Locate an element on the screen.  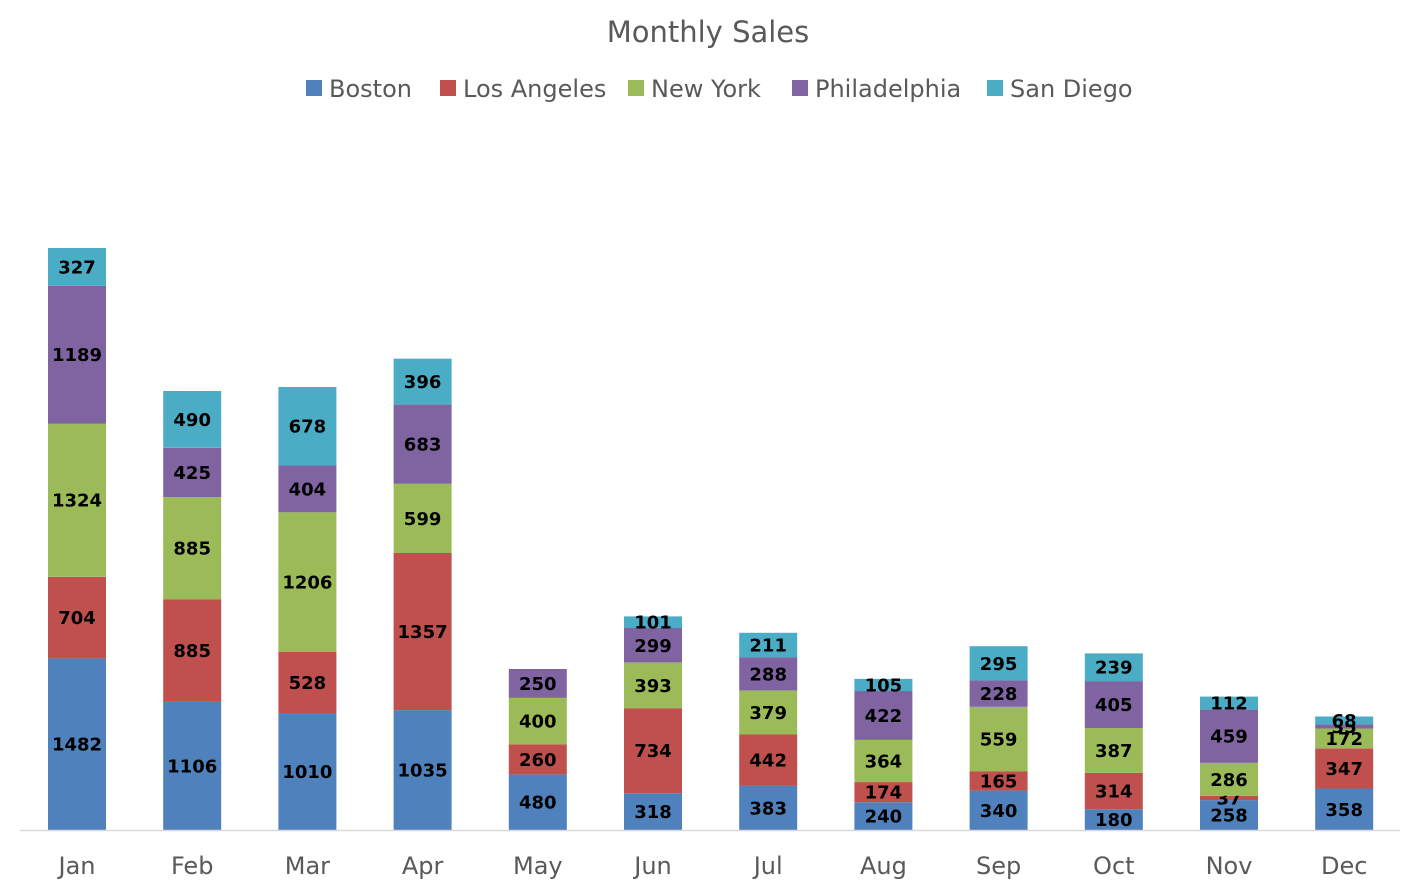
x-tick-label-feb: Feb is located at coordinates (192, 866).